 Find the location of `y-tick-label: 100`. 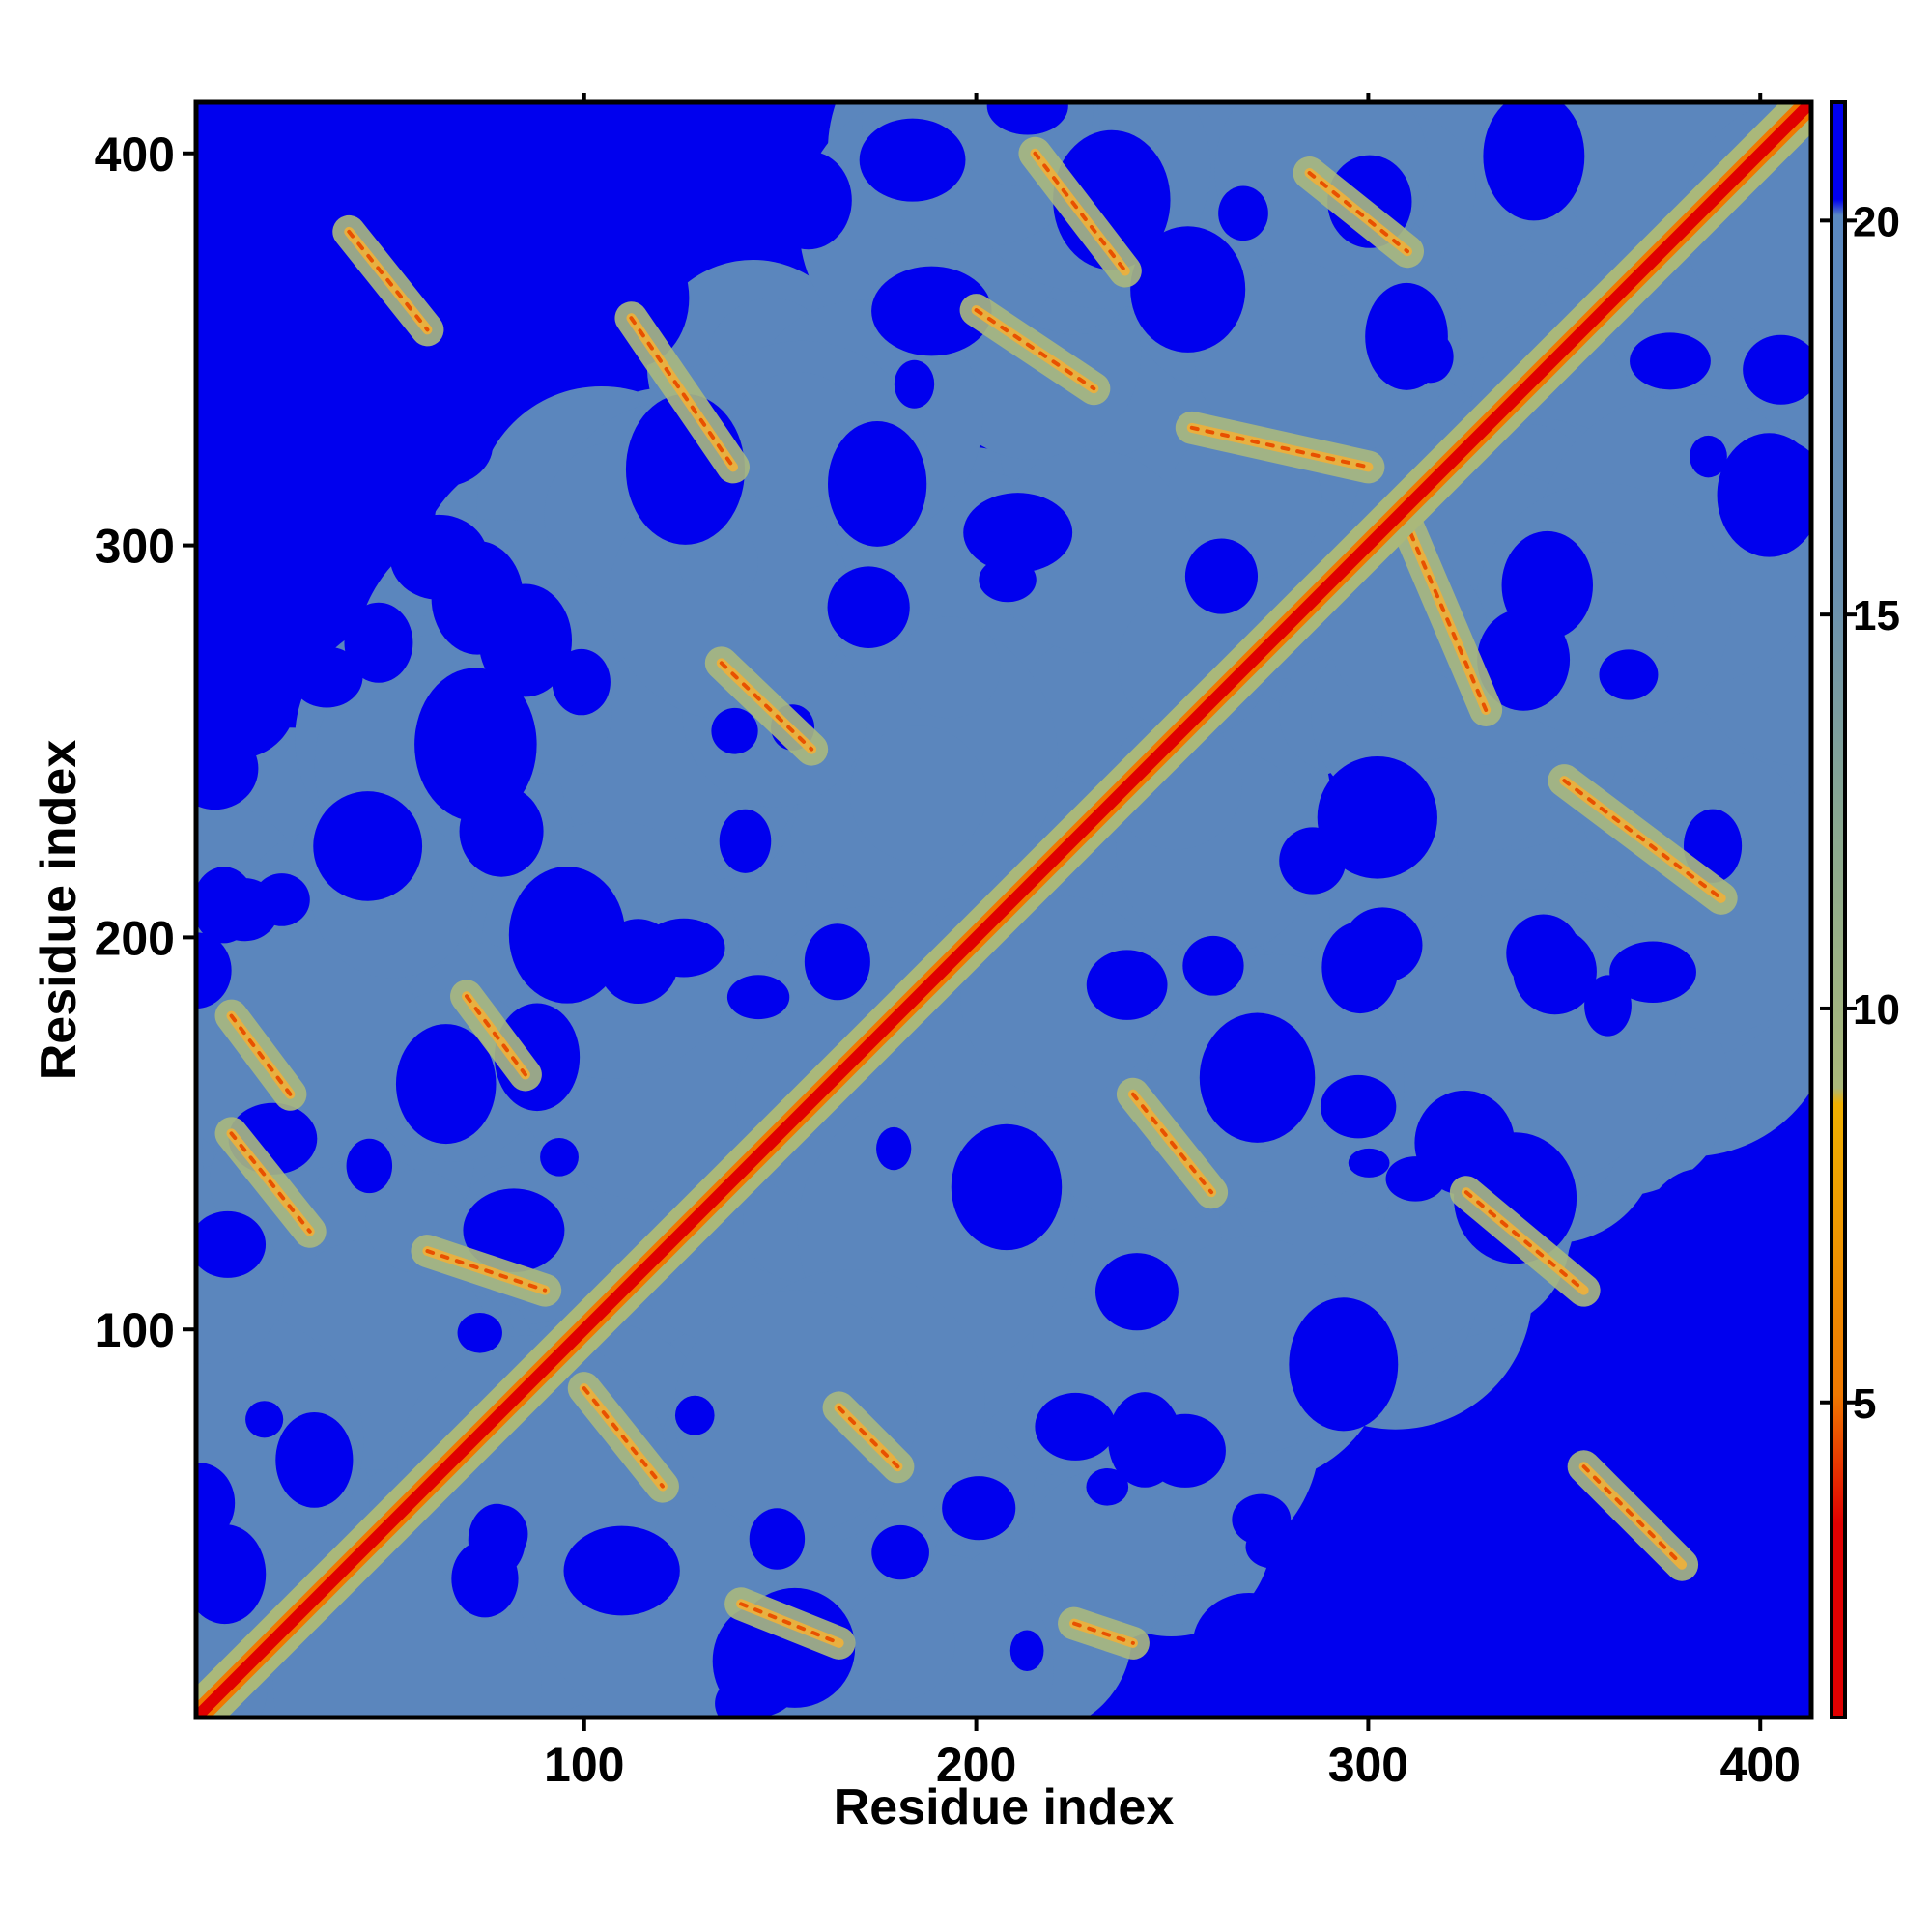

y-tick-label: 100 is located at coordinates (135, 1330).